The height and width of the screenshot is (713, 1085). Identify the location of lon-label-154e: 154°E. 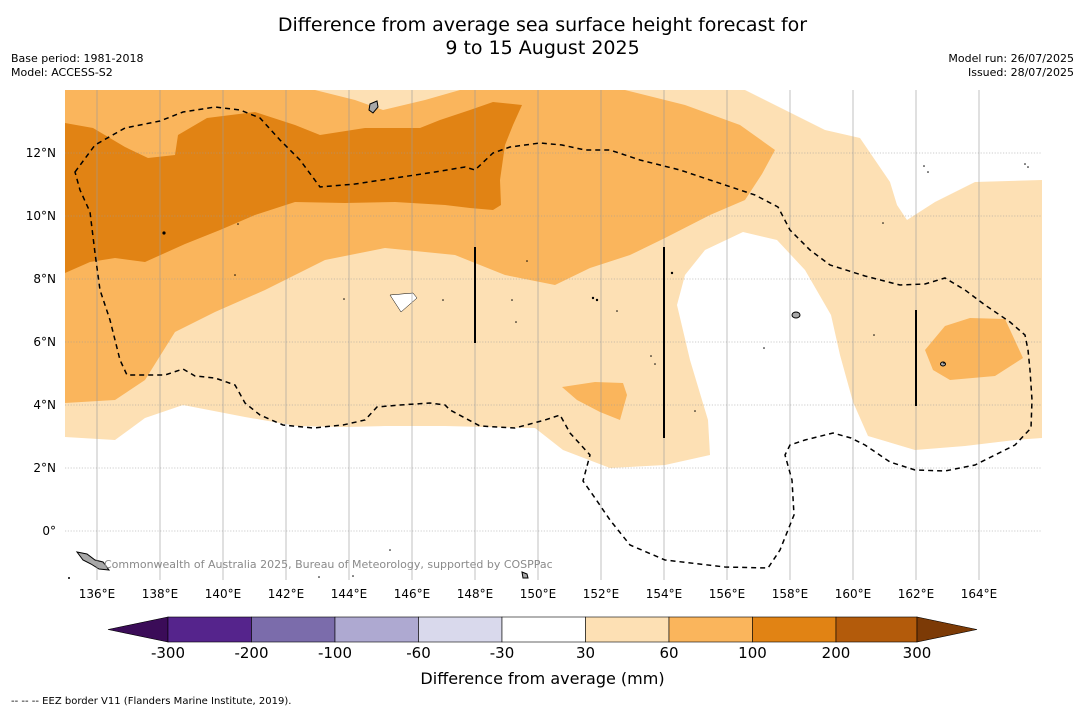
(664, 594).